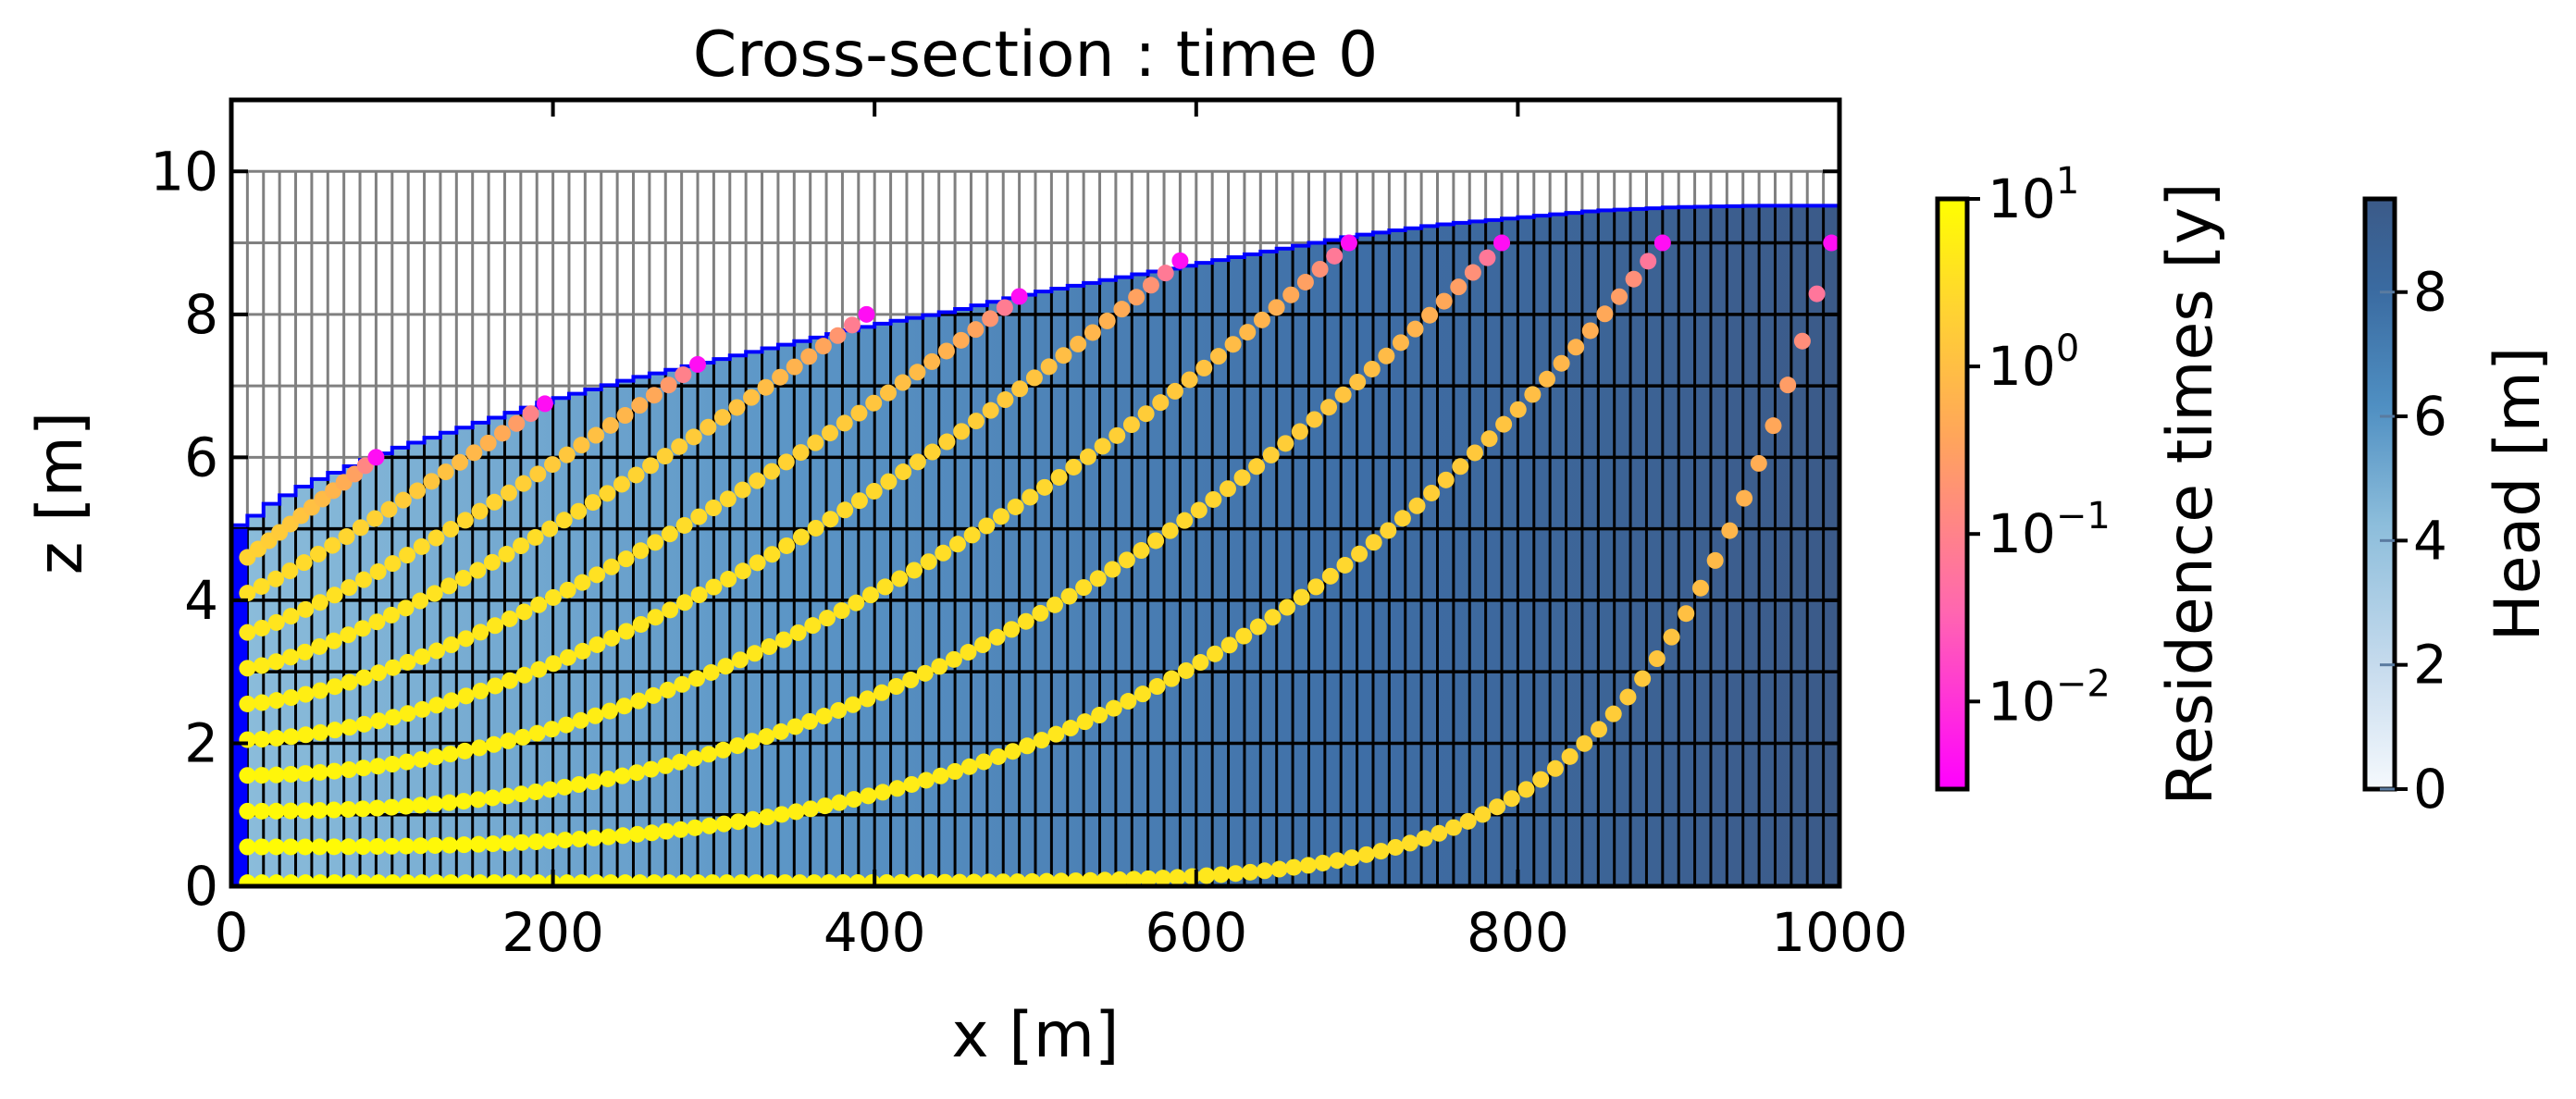 The width and height of the screenshot is (2576, 1099). I want to click on residence-tick-exponent: −1, so click(2084, 516).